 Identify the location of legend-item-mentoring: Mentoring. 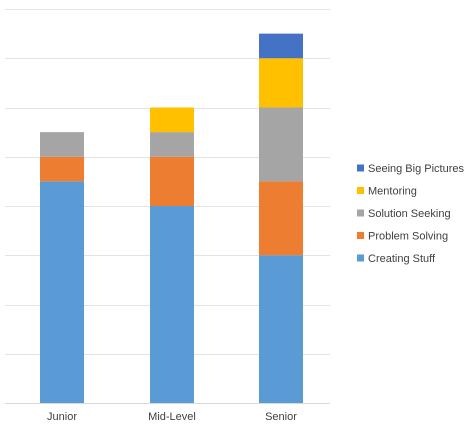
(387, 192).